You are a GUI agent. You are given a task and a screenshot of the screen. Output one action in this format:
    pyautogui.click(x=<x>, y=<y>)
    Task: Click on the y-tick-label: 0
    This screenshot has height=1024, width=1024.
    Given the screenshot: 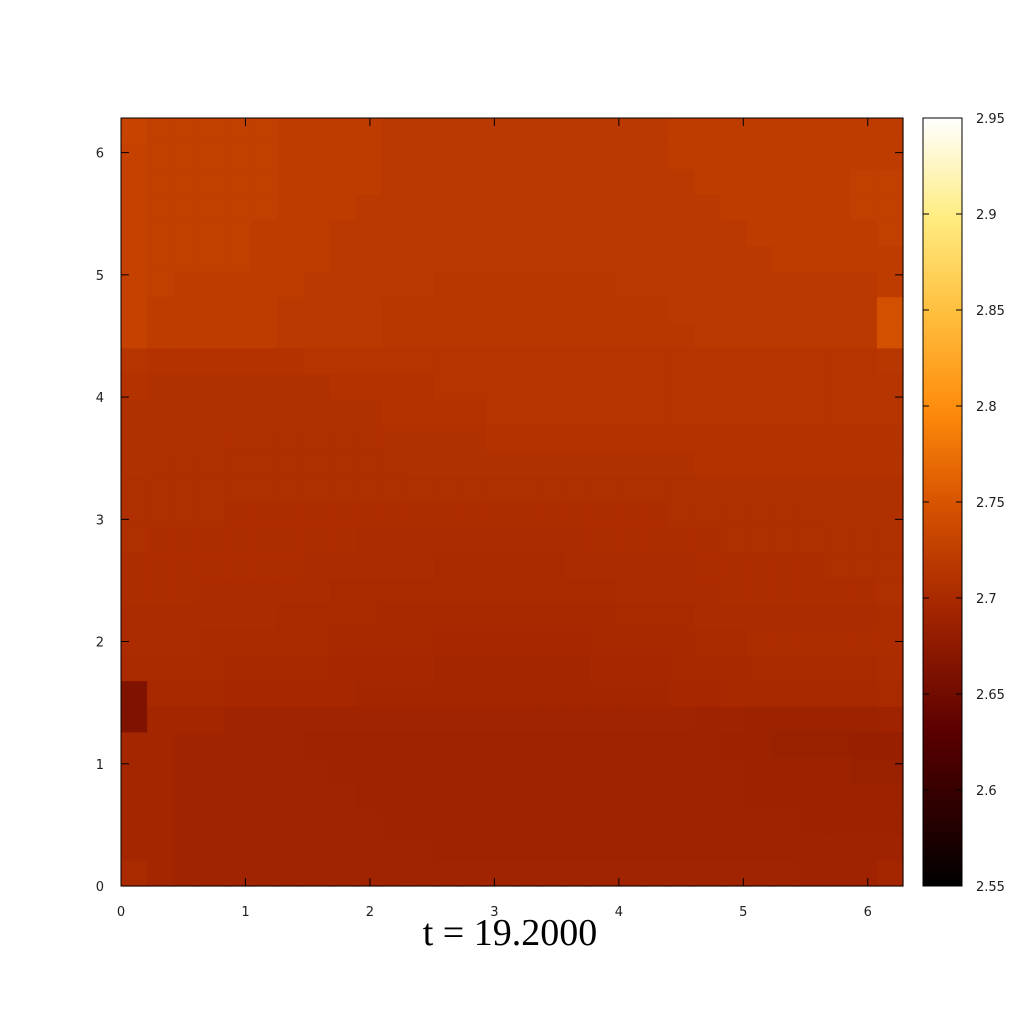 What is the action you would take?
    pyautogui.click(x=100, y=887)
    